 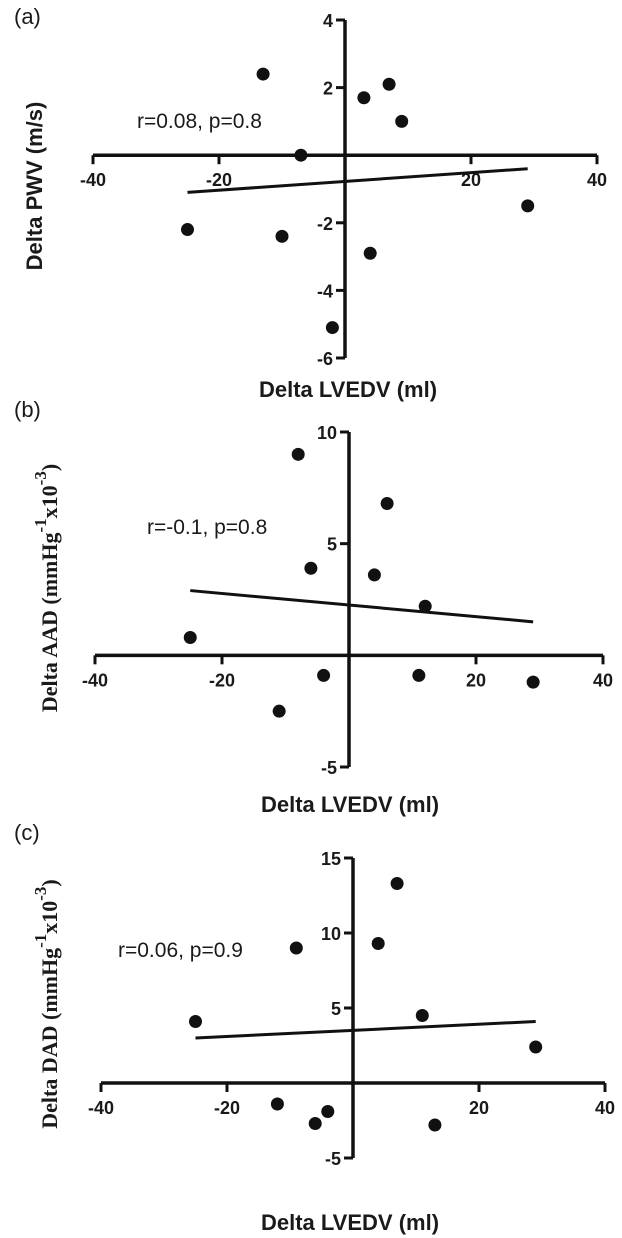 I want to click on y-tick-label: 2, so click(x=328, y=89).